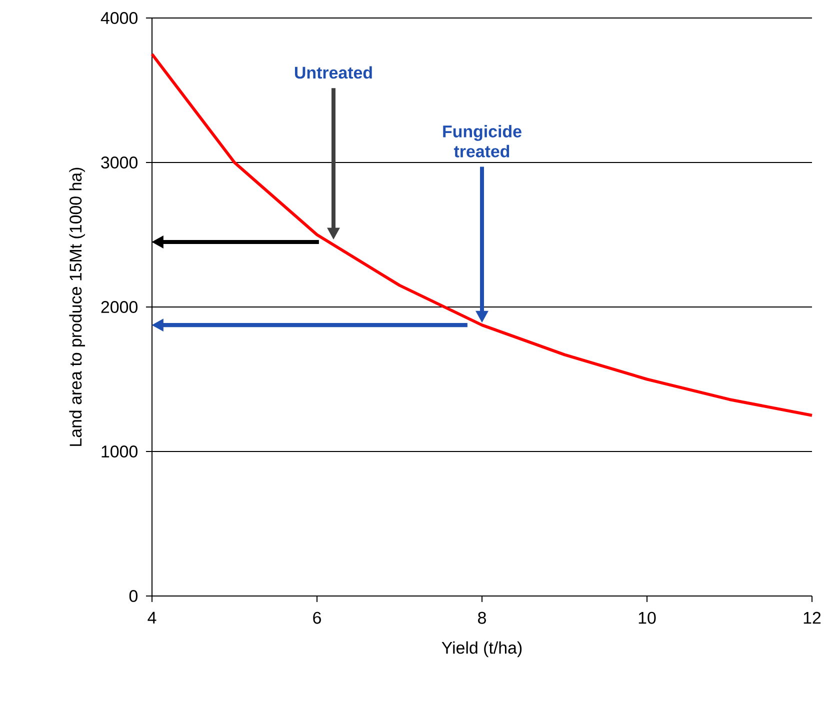 This screenshot has height=706, width=832. I want to click on x-tick-label: 8, so click(482, 618).